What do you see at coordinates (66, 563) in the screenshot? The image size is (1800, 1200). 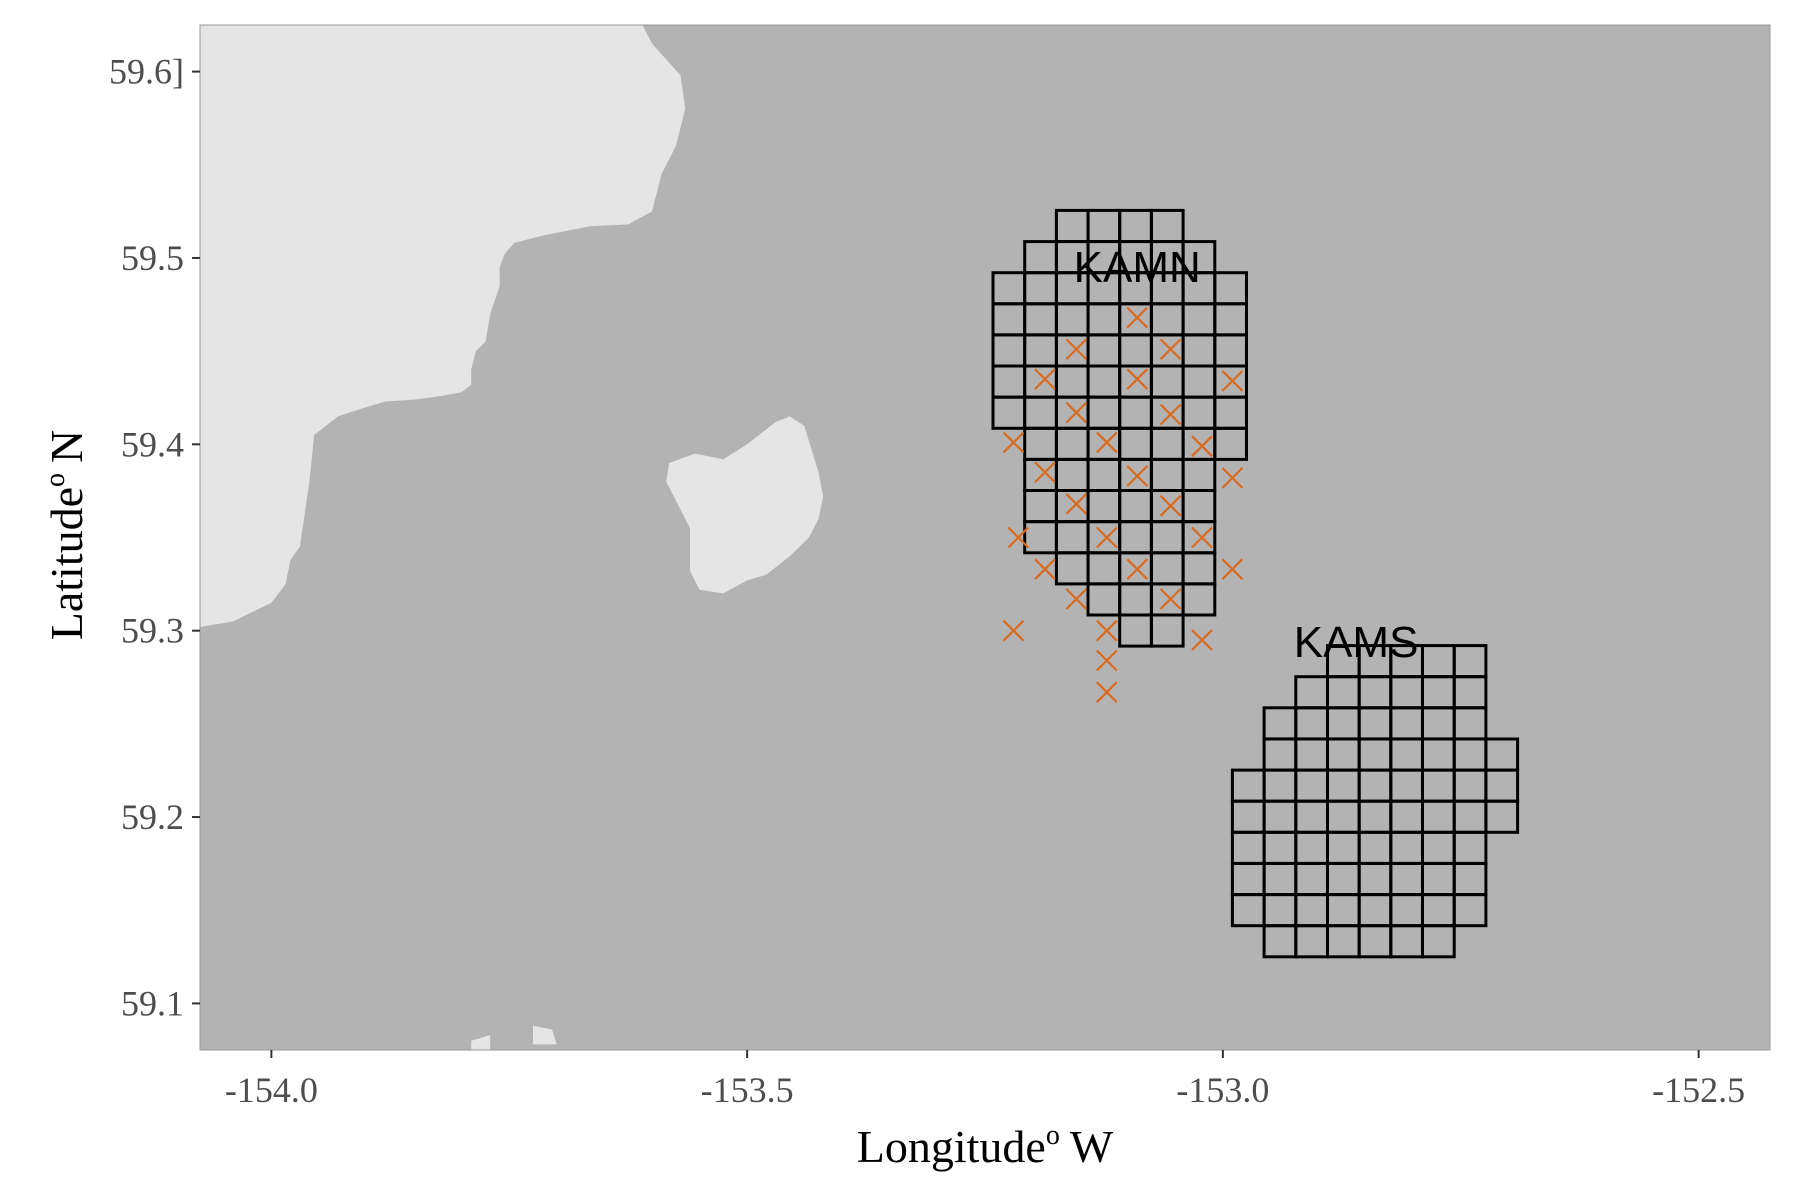 I see `y-axis-title-text: Latitude` at bounding box center [66, 563].